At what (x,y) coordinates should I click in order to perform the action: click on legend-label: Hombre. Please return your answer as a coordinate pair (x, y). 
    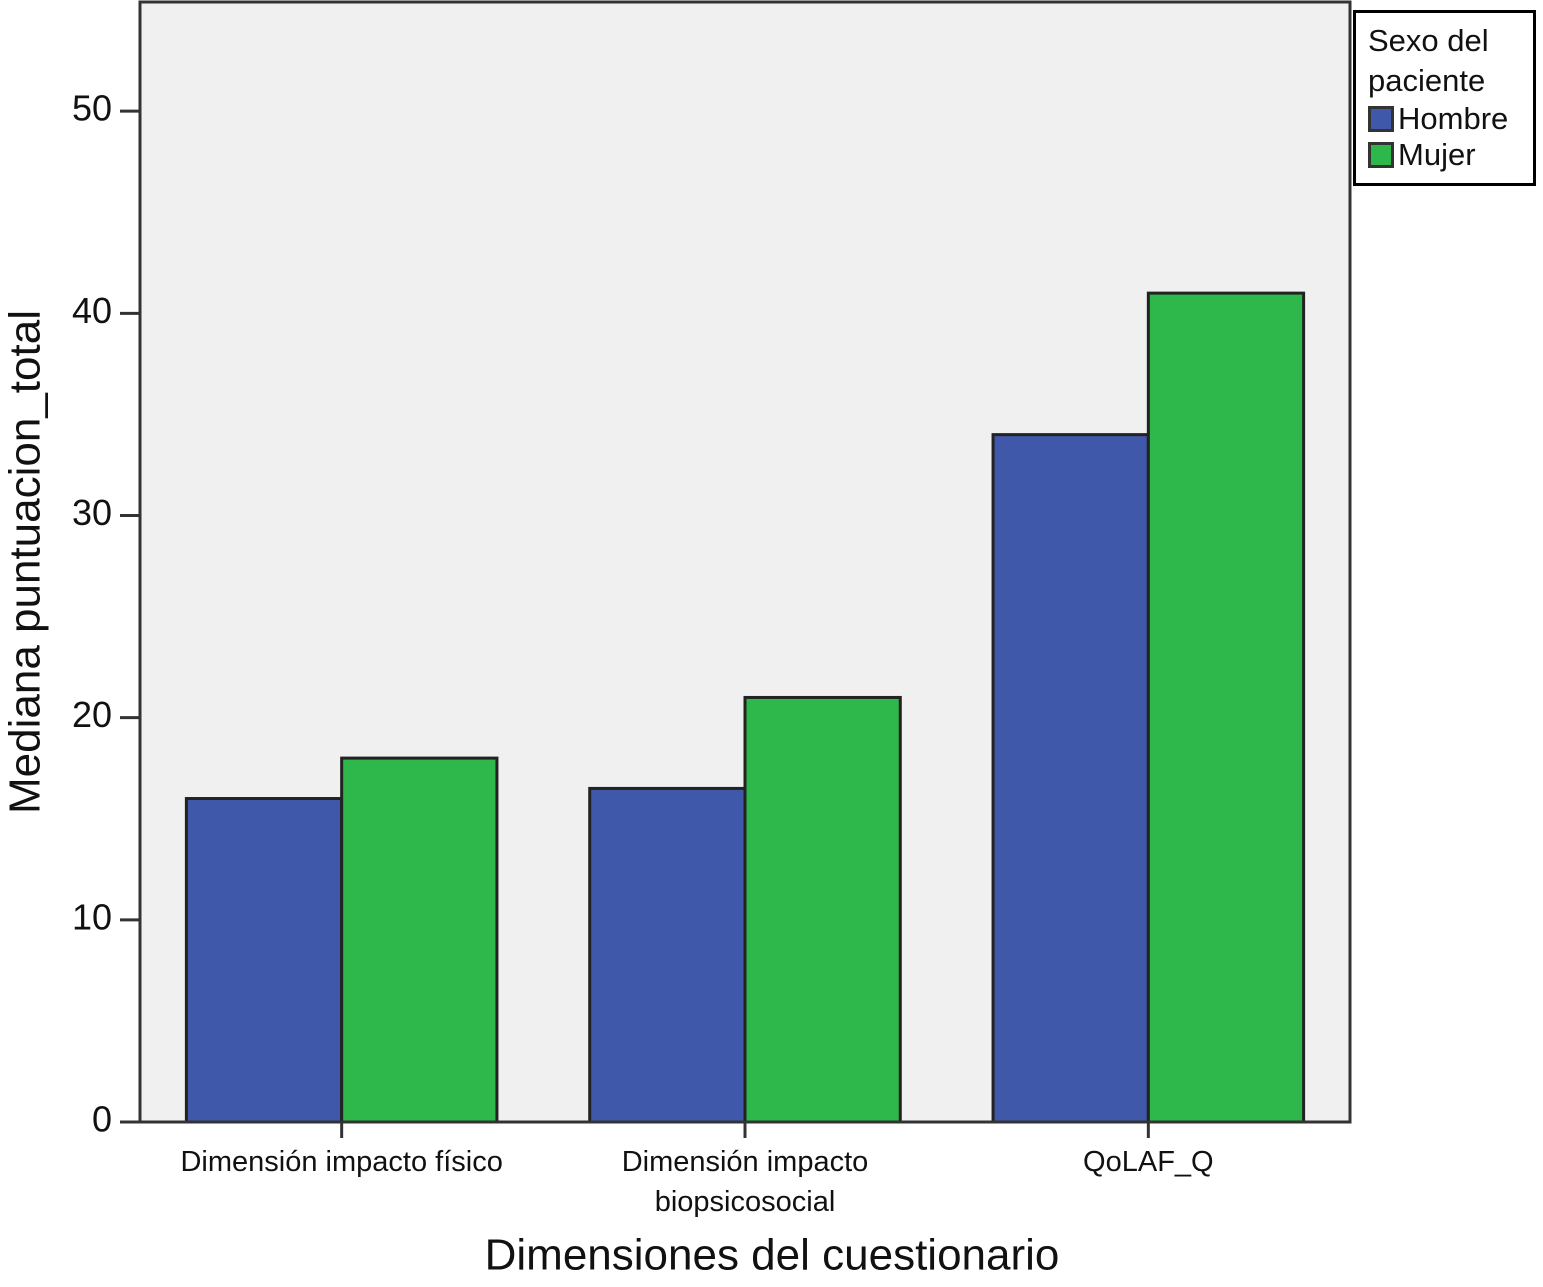
    Looking at the image, I should click on (1453, 118).